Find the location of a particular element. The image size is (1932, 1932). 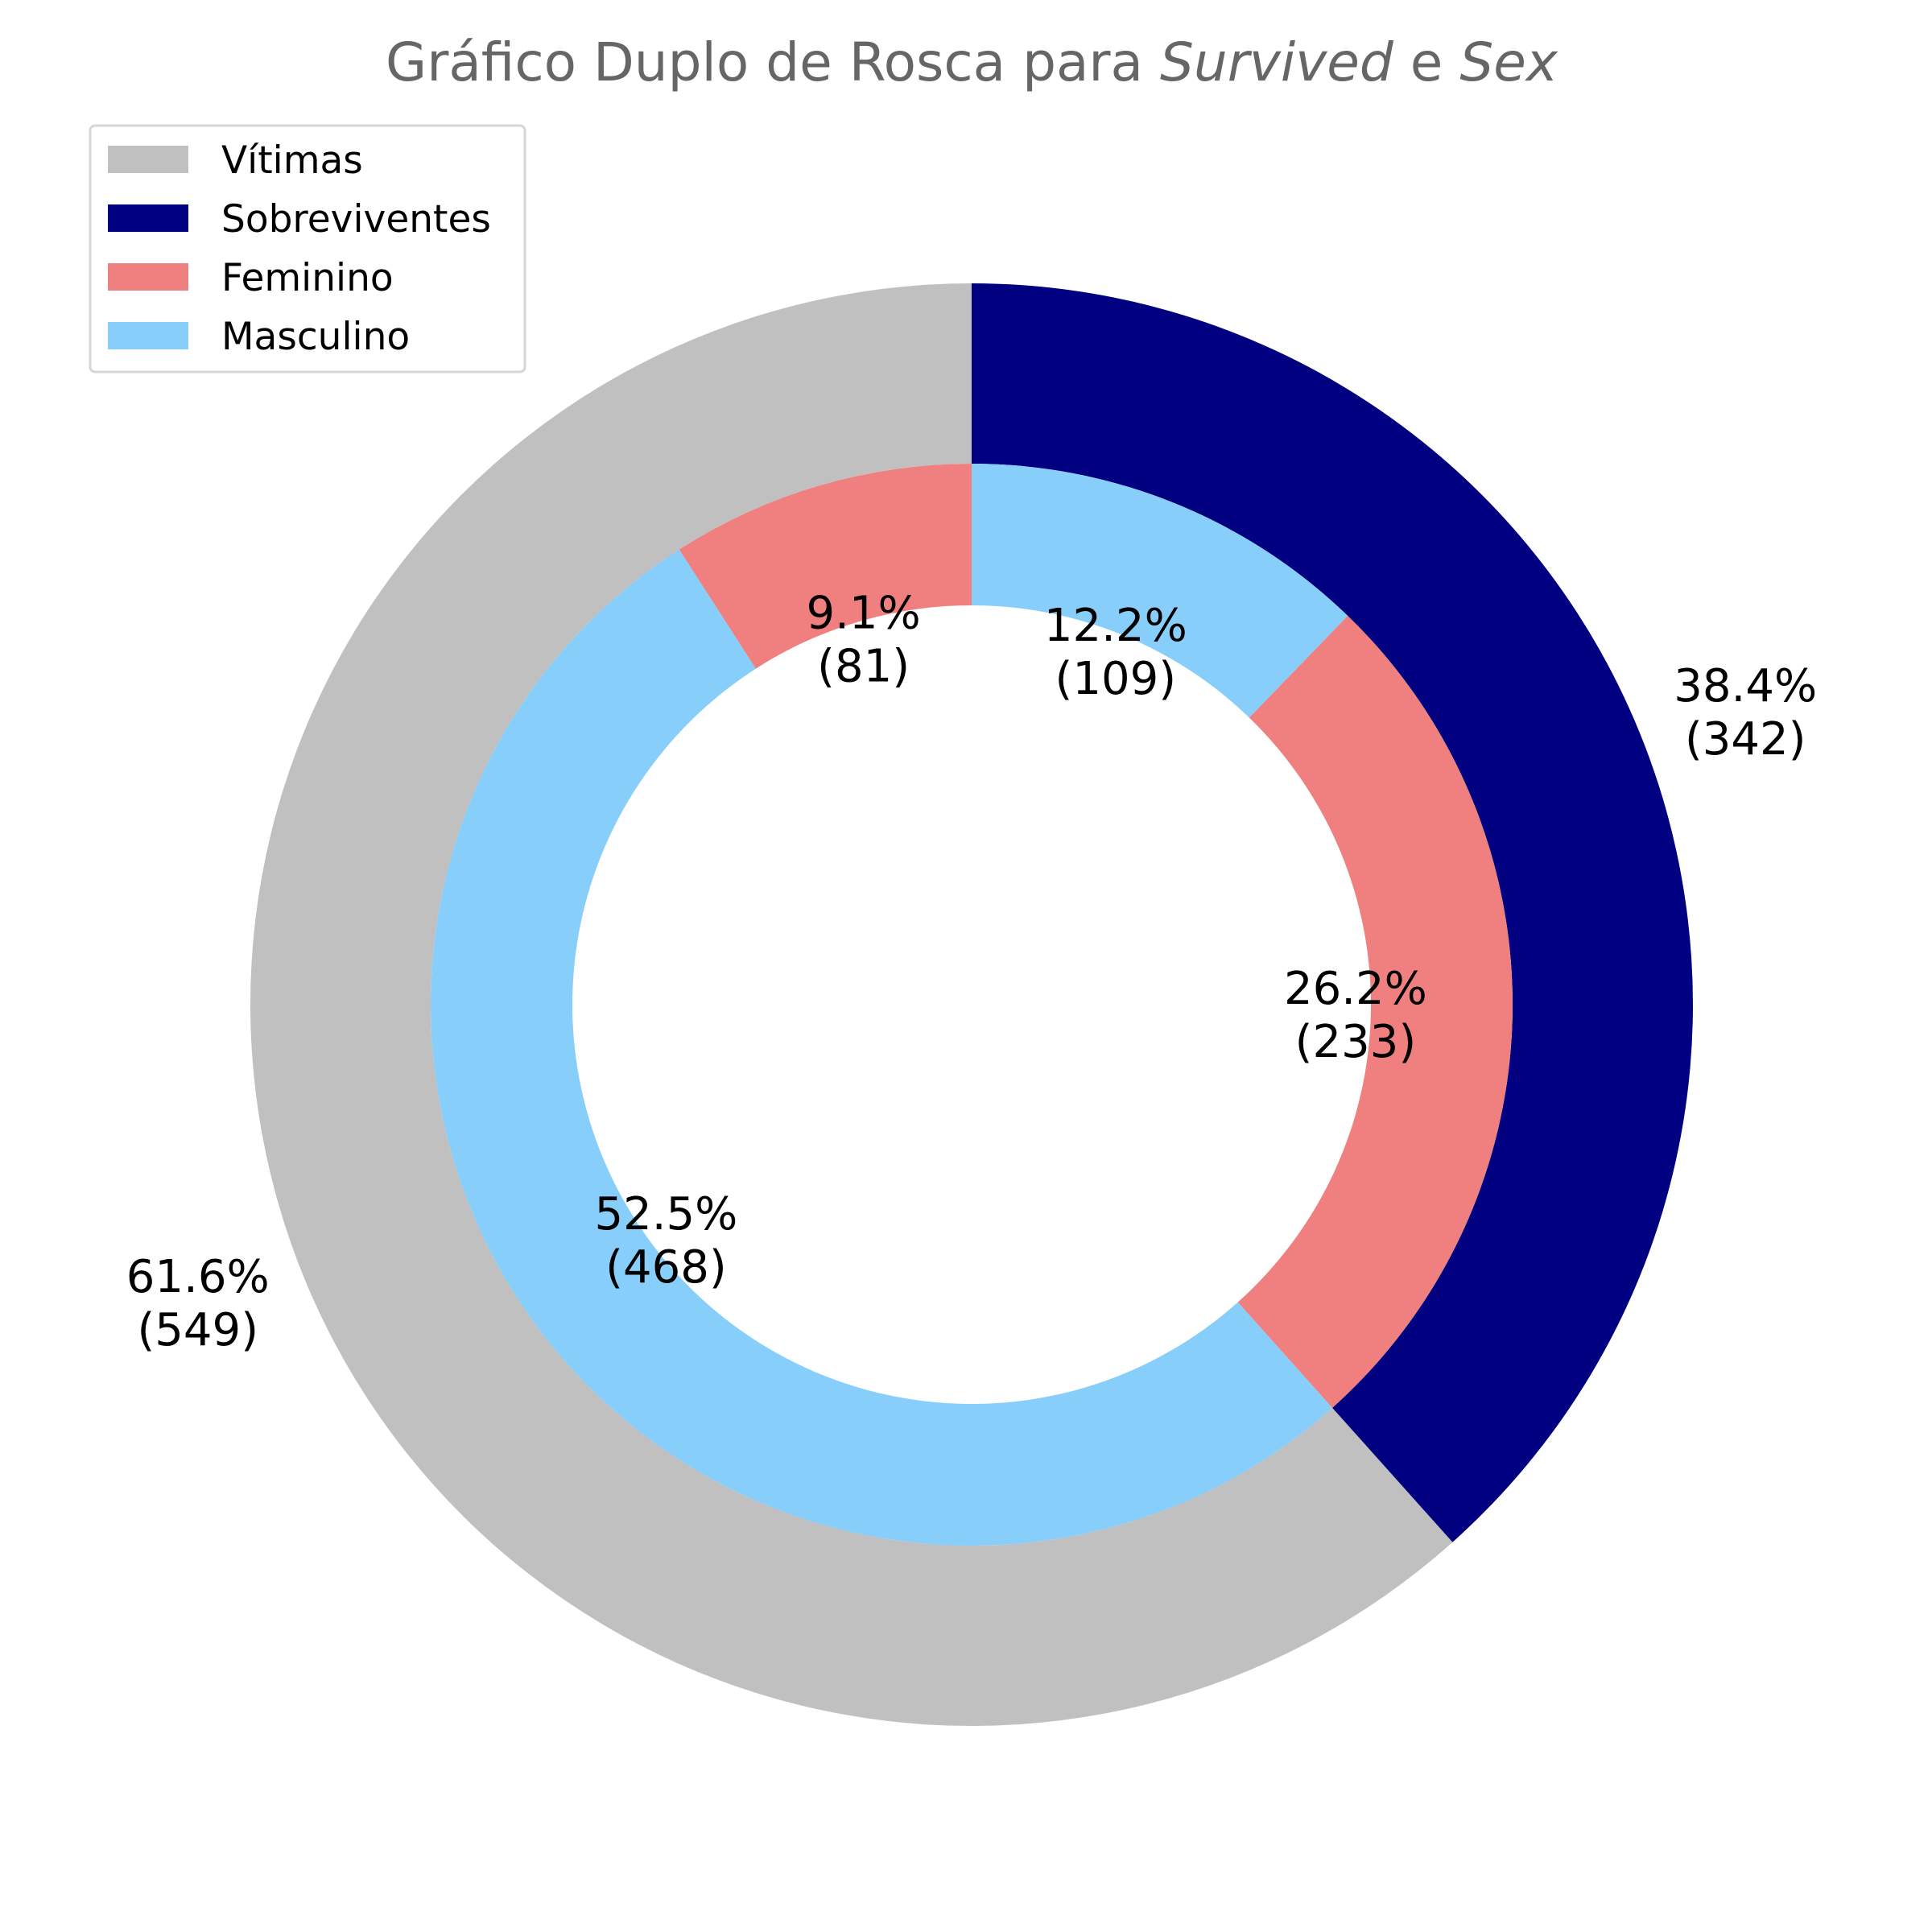

outer-slice-label-0: 61.6% (549) is located at coordinates (198, 1303).